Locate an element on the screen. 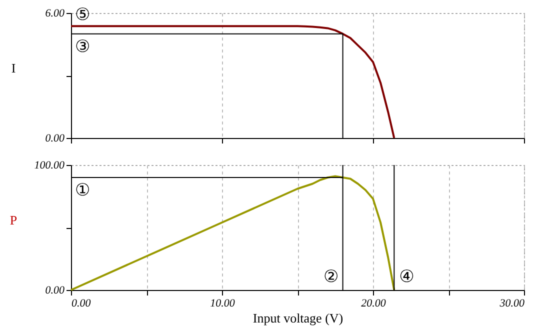 This screenshot has height=328, width=546. x-tick-label: 0.00 is located at coordinates (82, 304).